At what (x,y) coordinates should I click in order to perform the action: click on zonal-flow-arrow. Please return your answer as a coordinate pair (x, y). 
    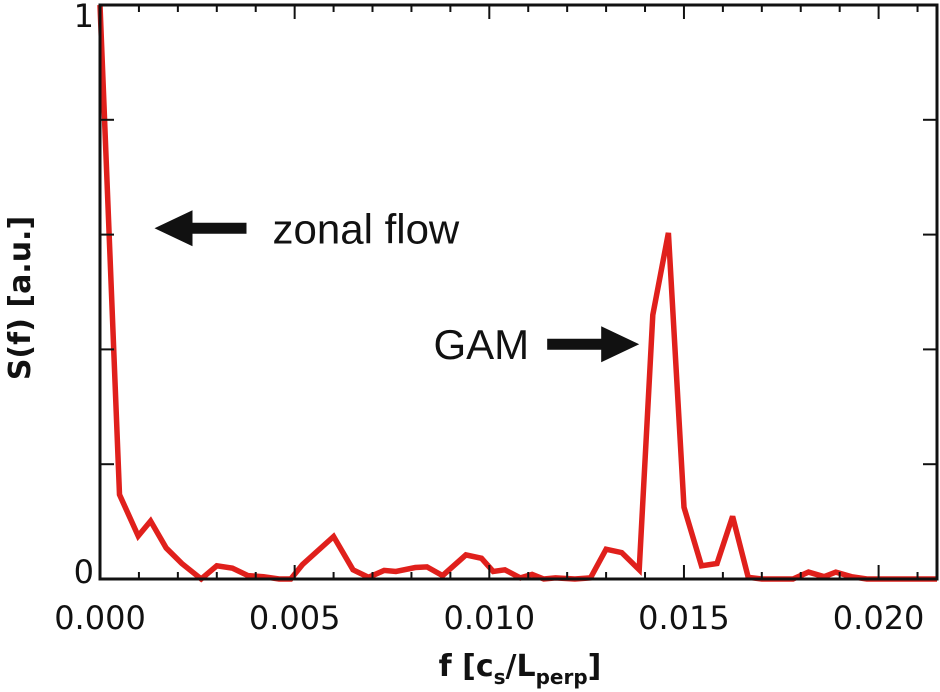
    Looking at the image, I should click on (200, 228).